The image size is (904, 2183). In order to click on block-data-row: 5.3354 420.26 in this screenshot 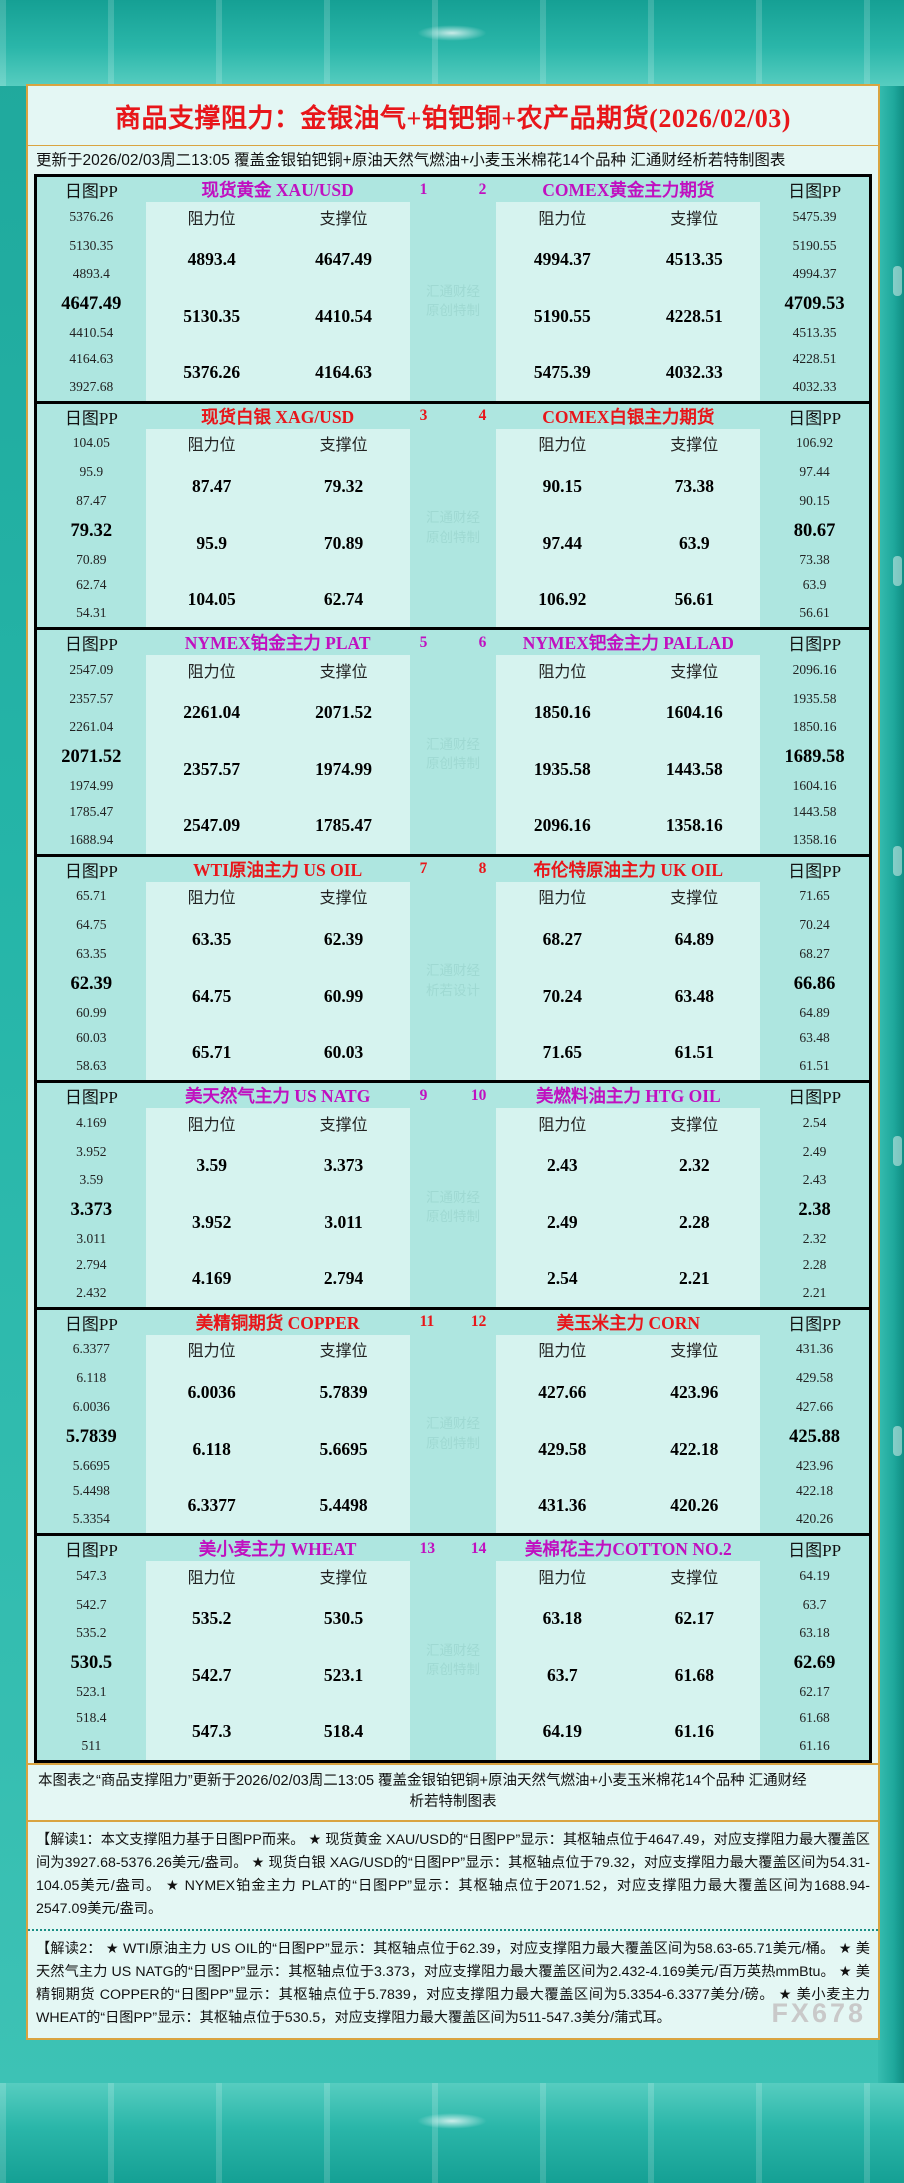, I will do `click(453, 1520)`.